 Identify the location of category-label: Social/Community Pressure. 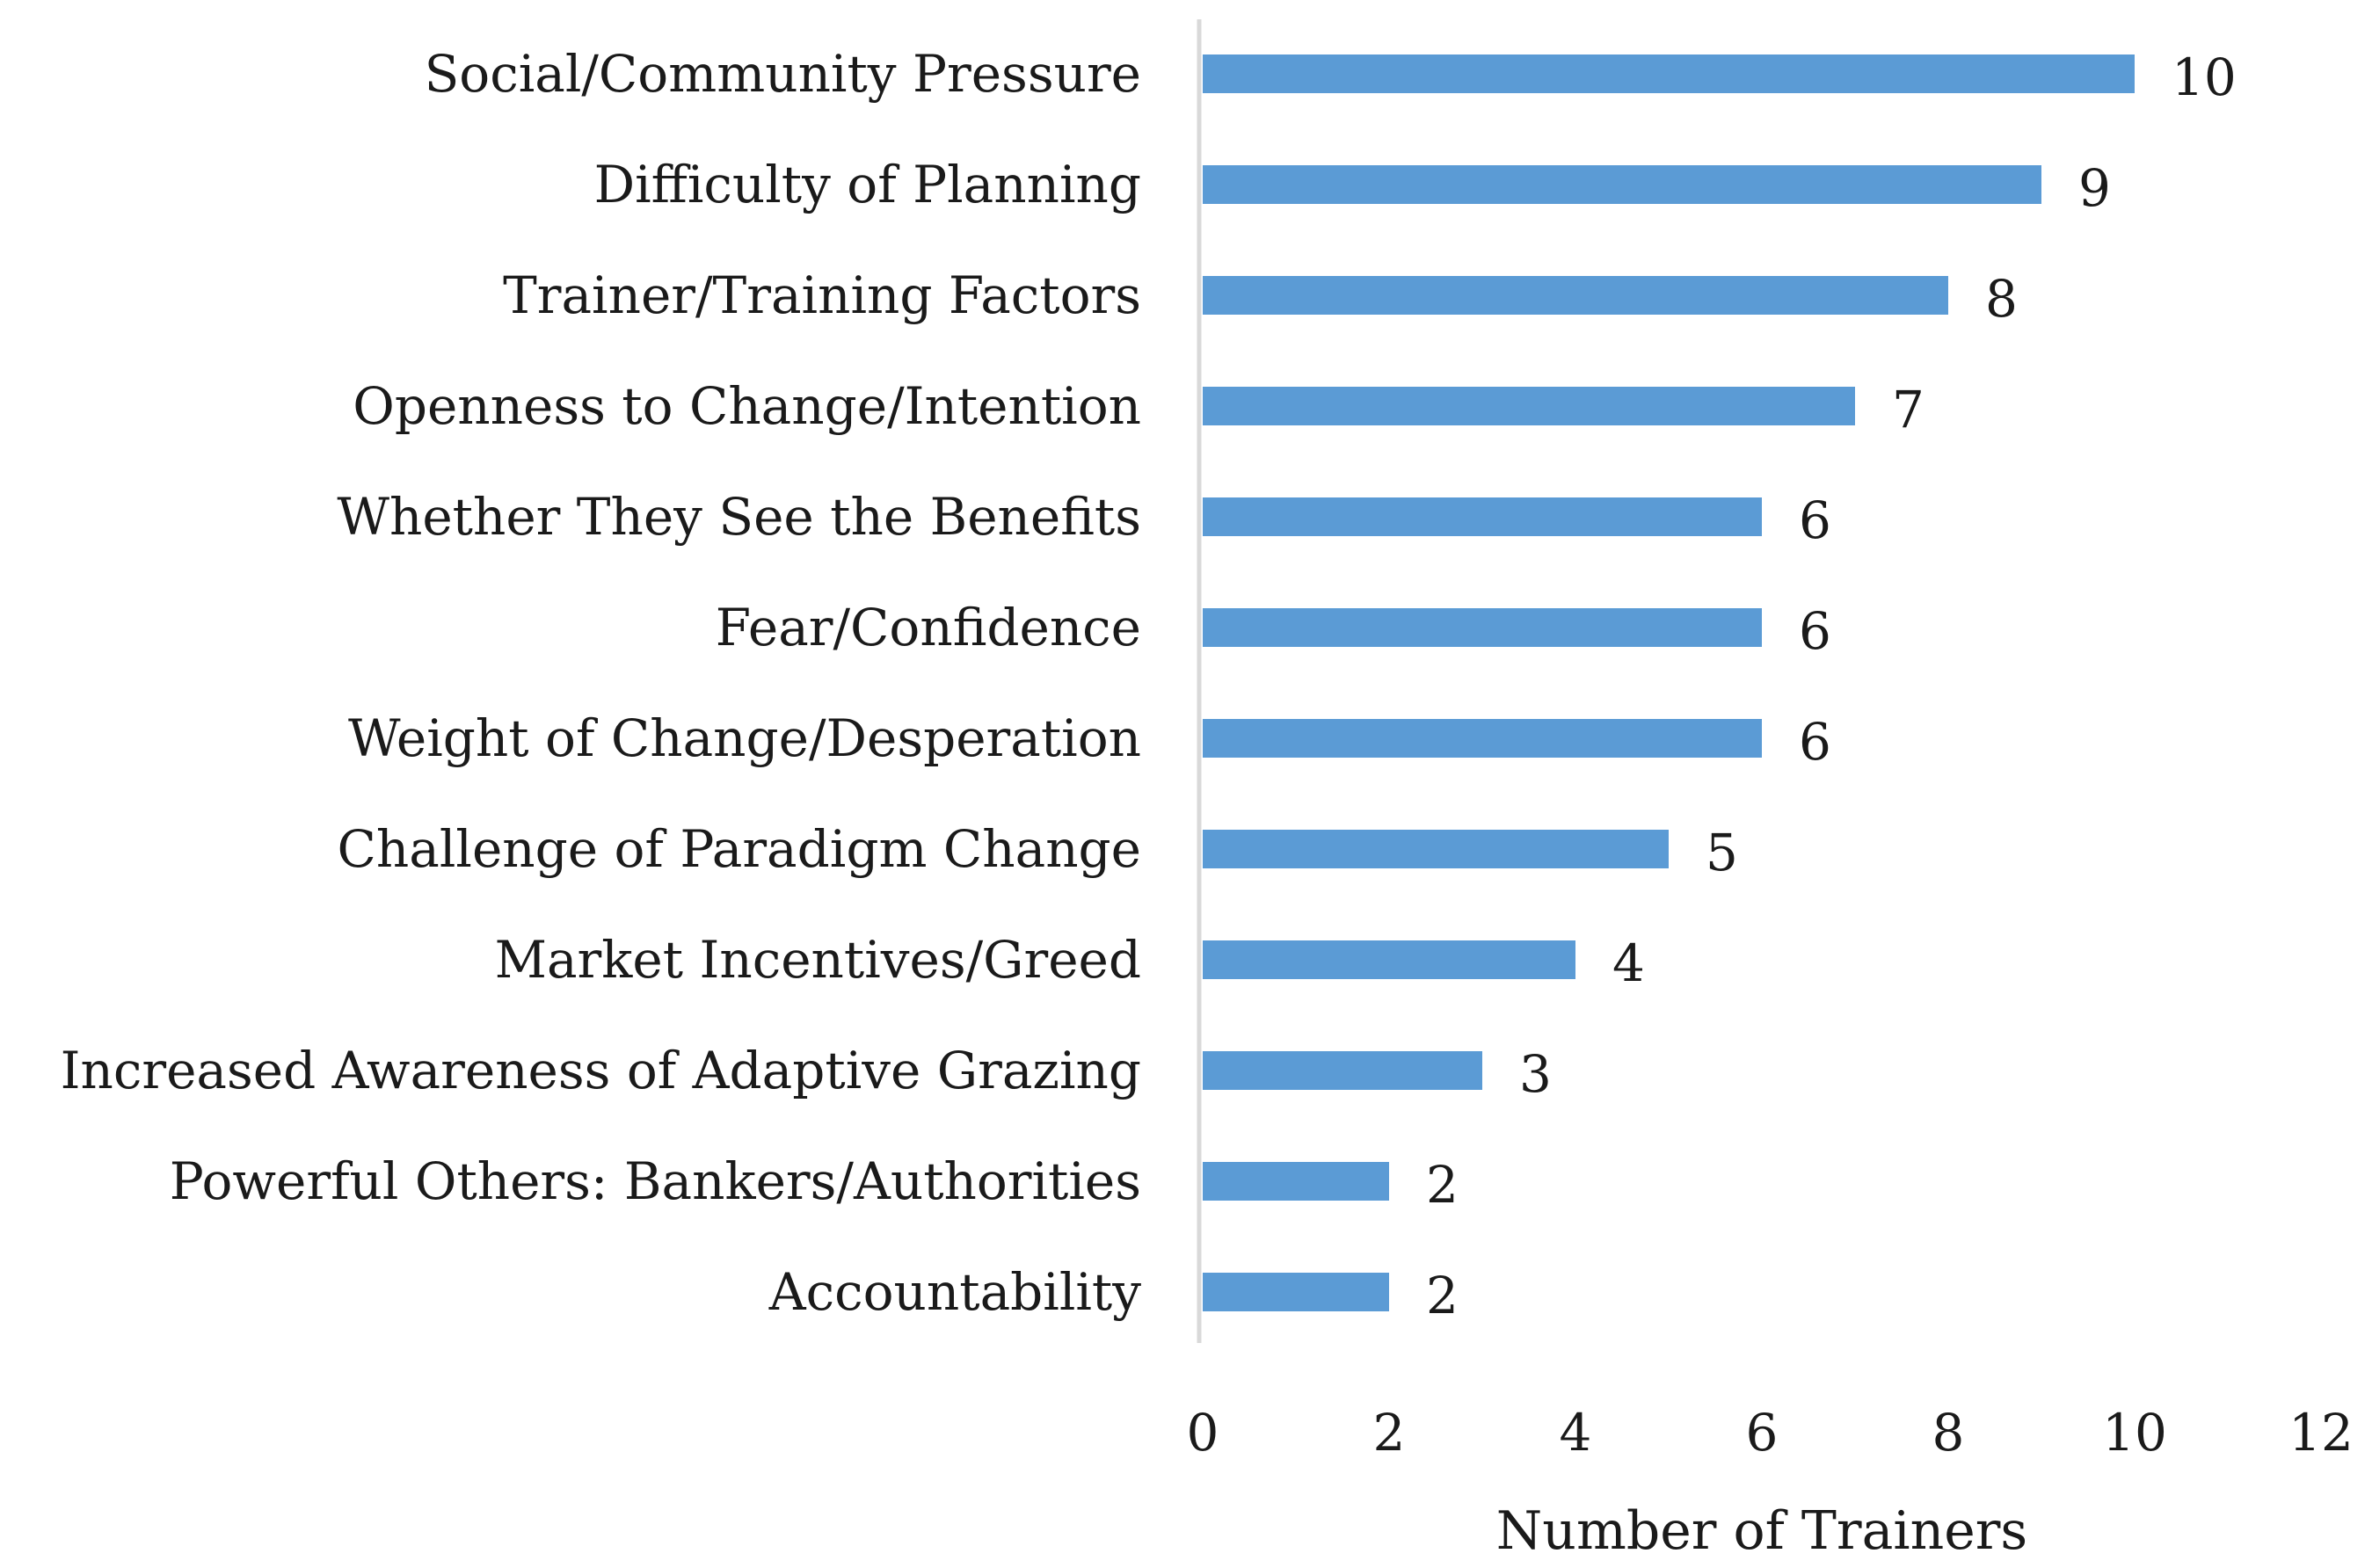
(783, 74).